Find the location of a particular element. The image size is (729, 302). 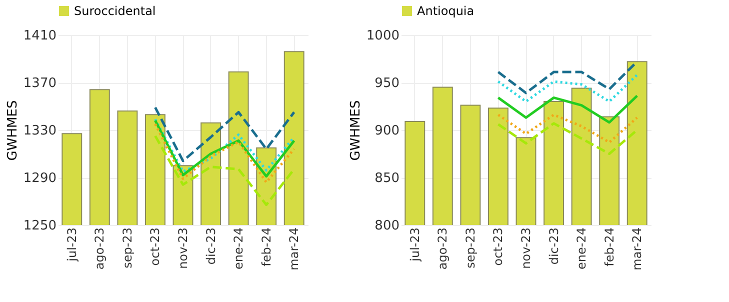

y-tick-label: 1410 is located at coordinates (39, 36).